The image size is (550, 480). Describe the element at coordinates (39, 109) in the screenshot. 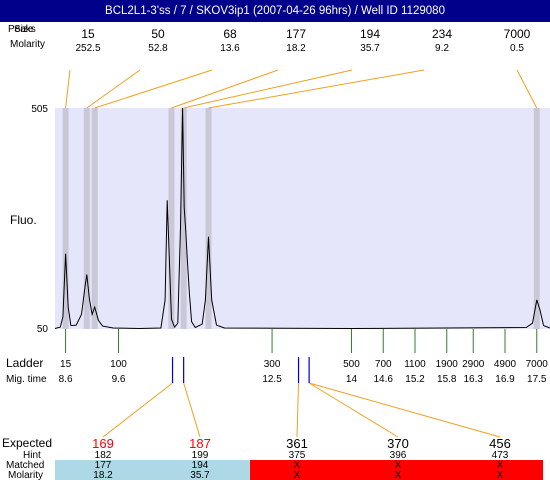

I see `y-tick-max: 505` at that location.